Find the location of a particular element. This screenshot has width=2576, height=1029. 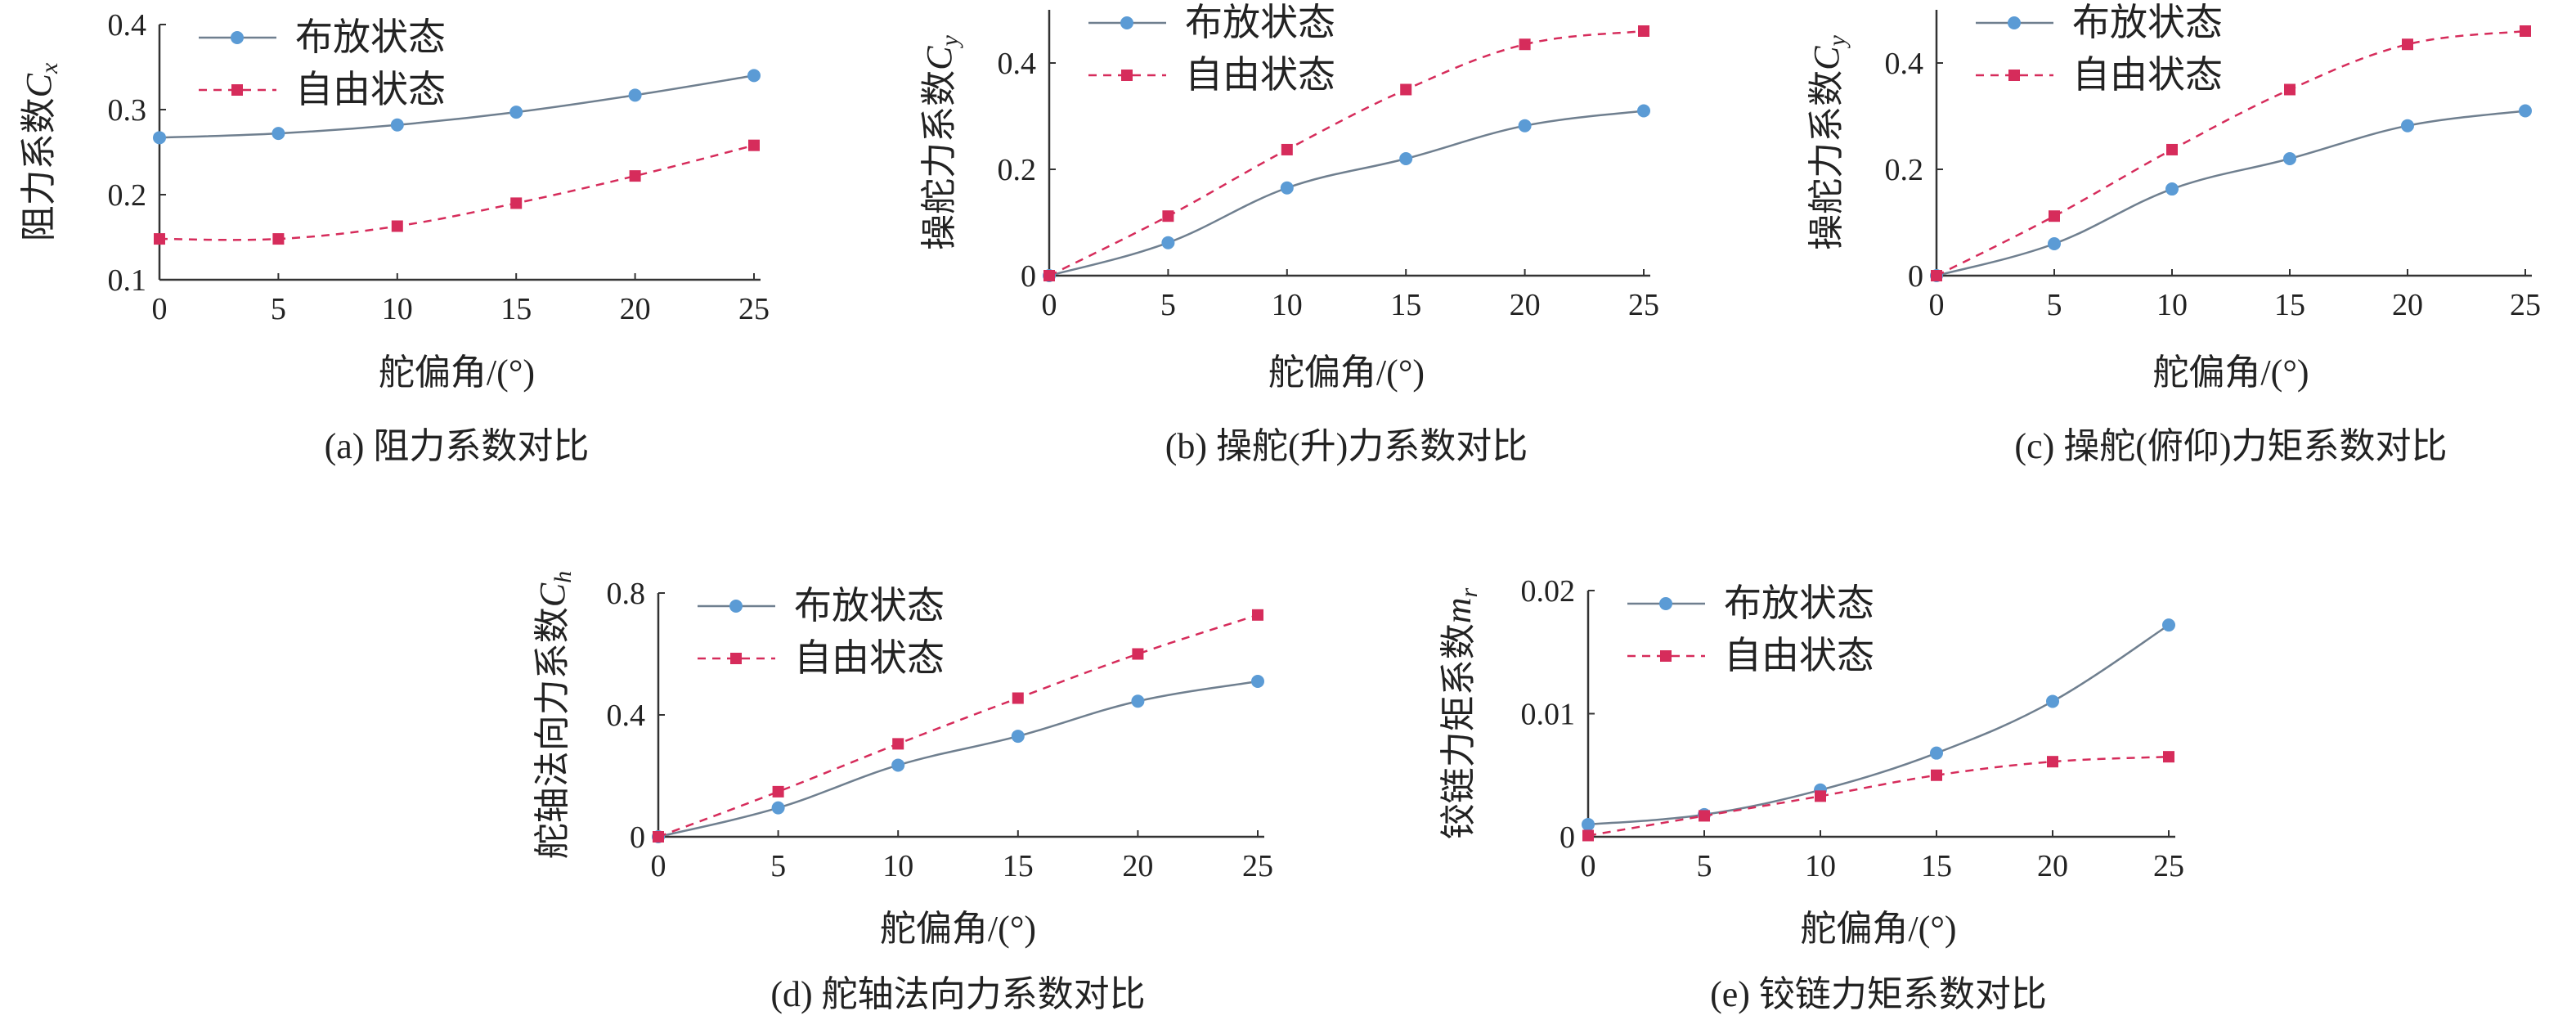

panel-caption: (e) 铰链力矩系数对比 is located at coordinates (1878, 994).